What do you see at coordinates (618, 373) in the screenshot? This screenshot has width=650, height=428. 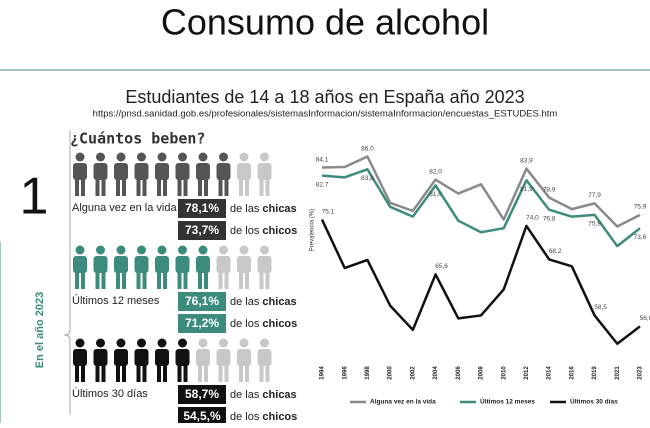 I see `x-tick-label: 2021` at bounding box center [618, 373].